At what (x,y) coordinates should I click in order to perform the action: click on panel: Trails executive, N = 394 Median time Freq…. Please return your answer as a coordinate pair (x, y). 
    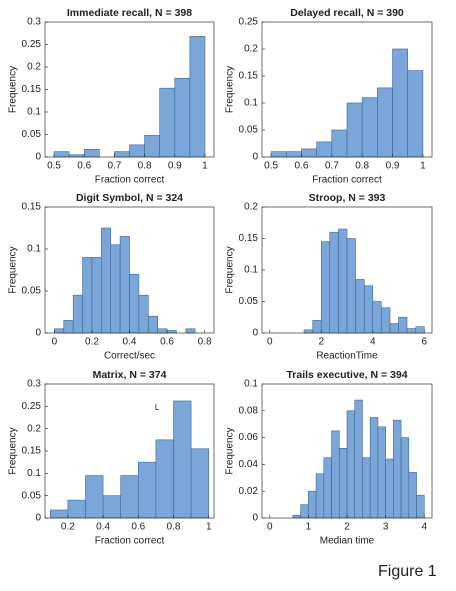
    Looking at the image, I should click on (329, 458).